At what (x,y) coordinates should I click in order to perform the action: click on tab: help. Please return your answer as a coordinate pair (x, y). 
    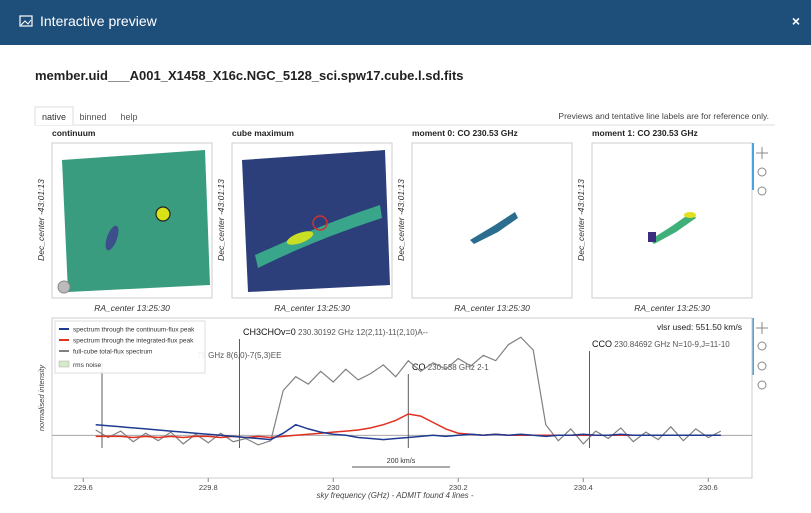
    Looking at the image, I should click on (128, 117).